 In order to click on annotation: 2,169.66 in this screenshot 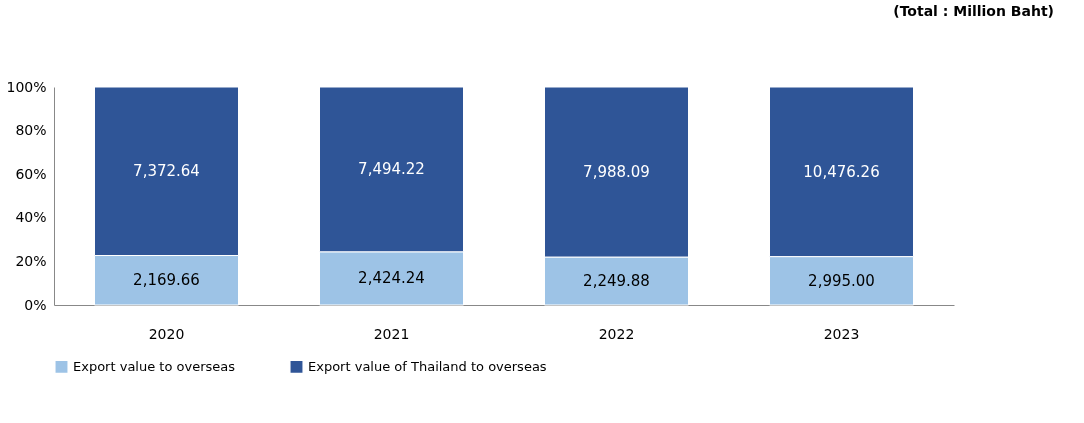, I will do `click(166, 280)`.